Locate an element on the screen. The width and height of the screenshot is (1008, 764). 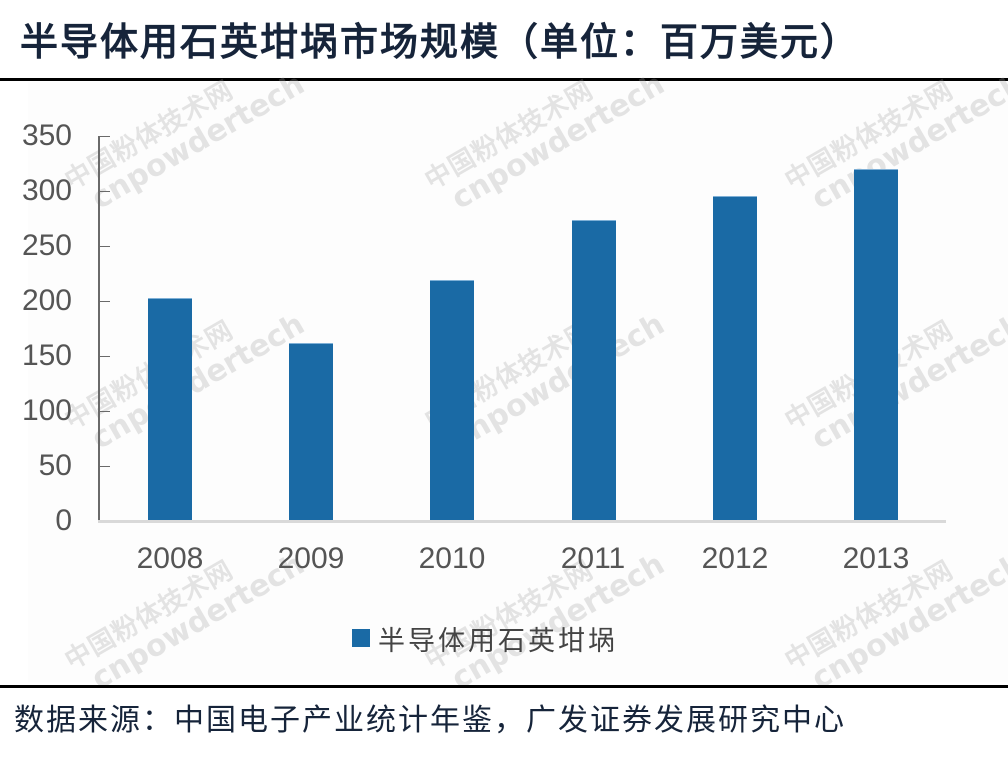
y-tick-label: 150 is located at coordinates (46, 355).